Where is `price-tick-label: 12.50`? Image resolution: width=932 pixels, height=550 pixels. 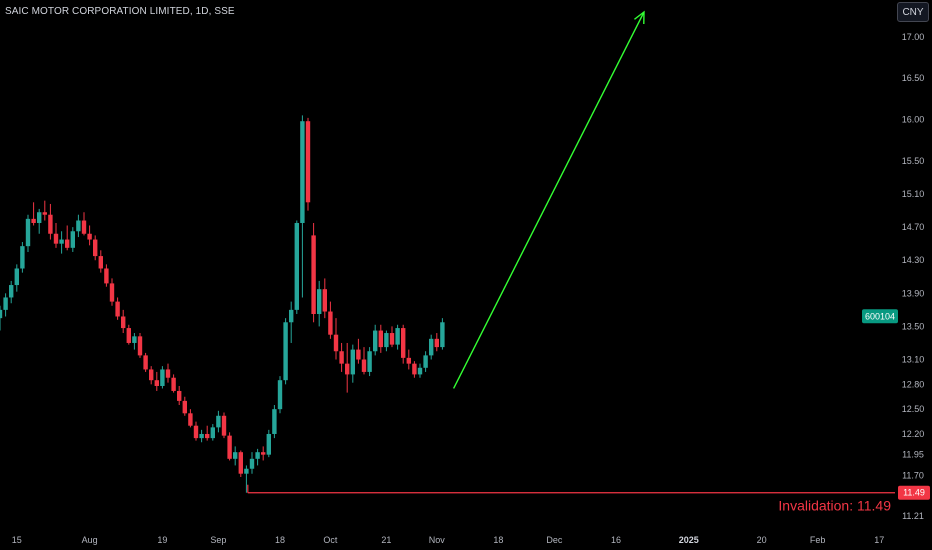 price-tick-label: 12.50 is located at coordinates (913, 409).